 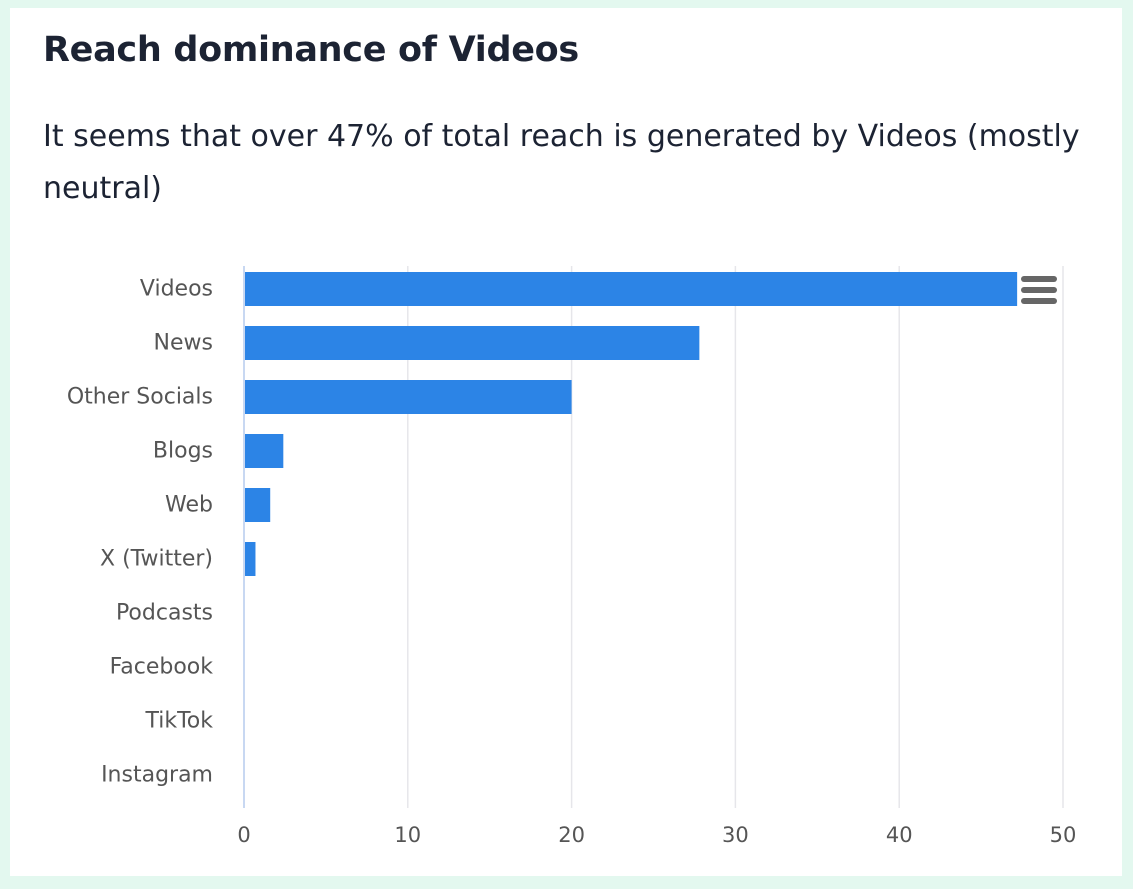 I want to click on category-label: Facebook, so click(x=162, y=667).